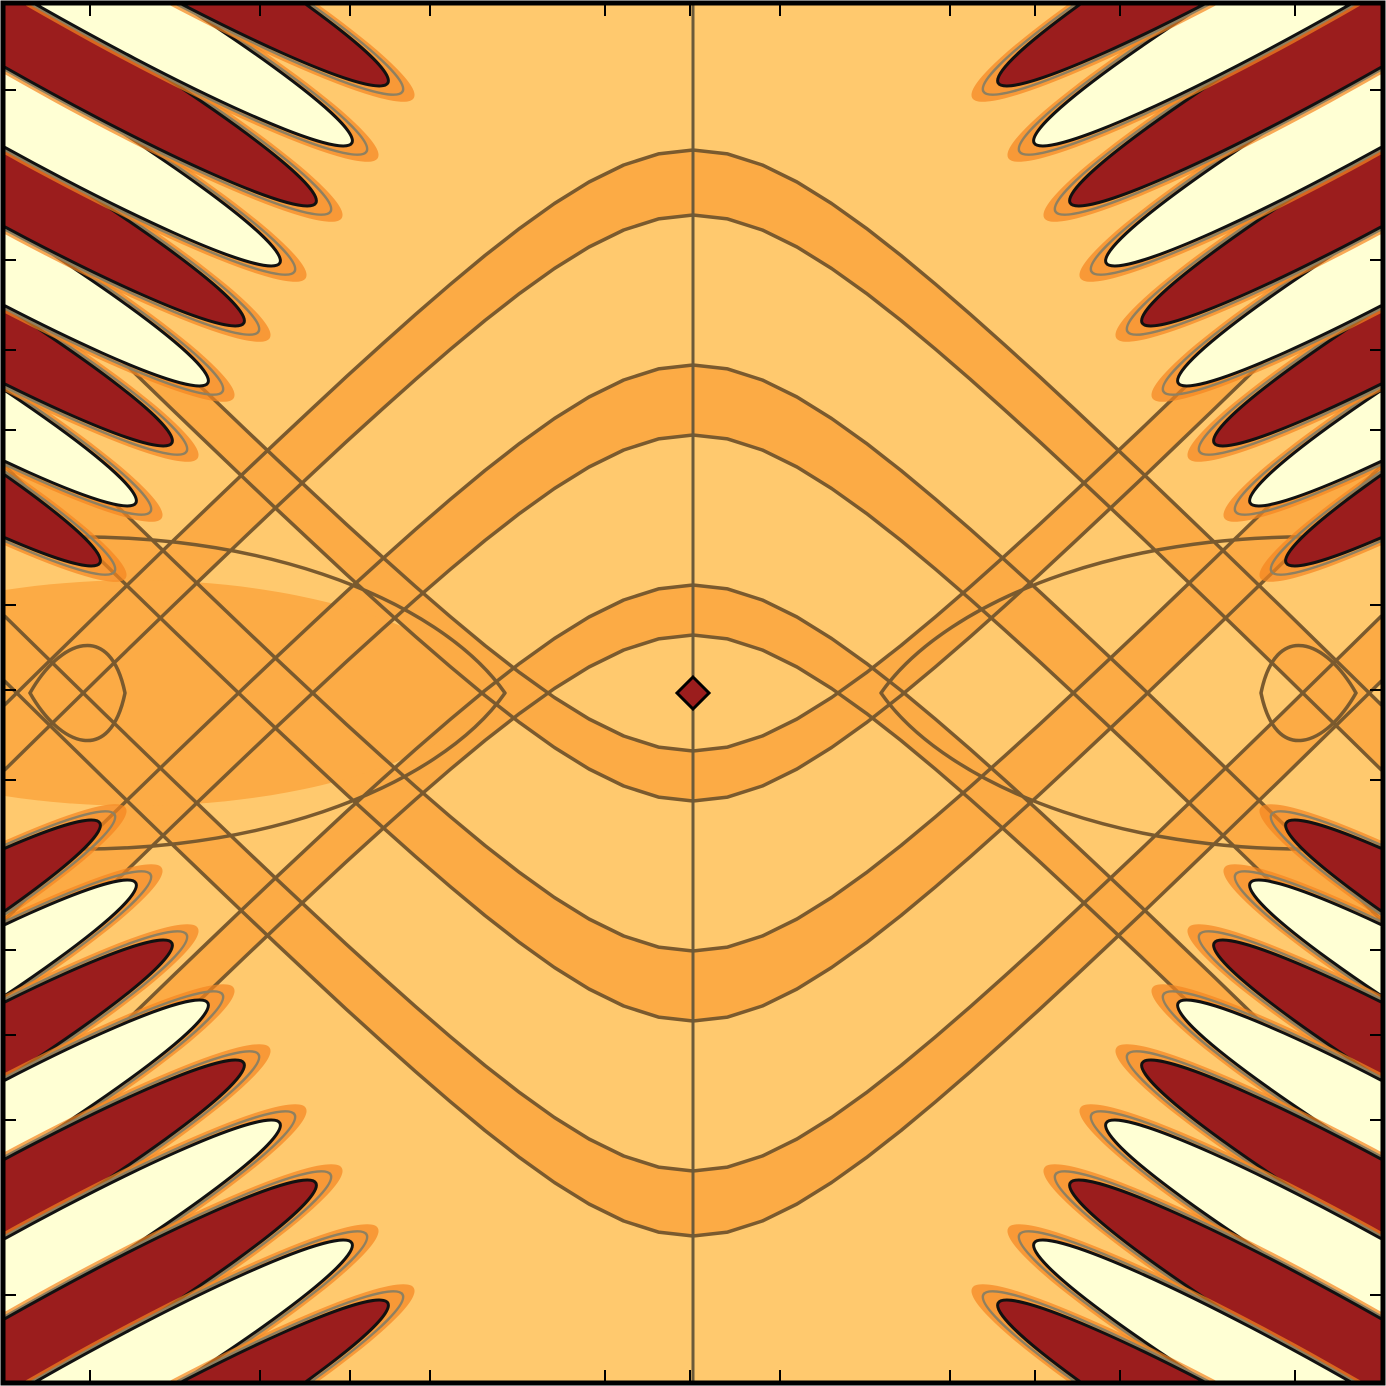  I want to click on contour-band, so click(255, 693).